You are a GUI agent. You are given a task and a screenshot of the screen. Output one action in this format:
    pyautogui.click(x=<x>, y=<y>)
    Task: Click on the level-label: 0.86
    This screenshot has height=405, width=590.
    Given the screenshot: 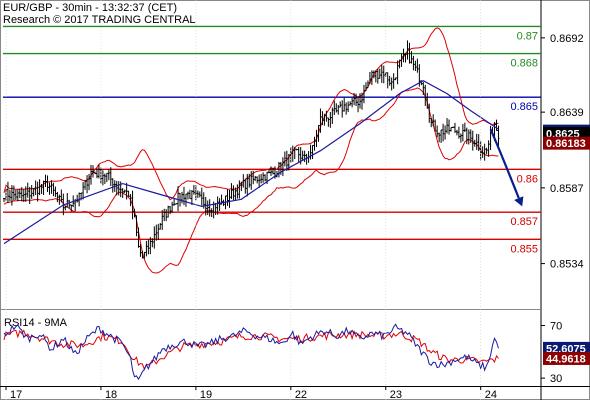 What is the action you would take?
    pyautogui.click(x=527, y=179)
    